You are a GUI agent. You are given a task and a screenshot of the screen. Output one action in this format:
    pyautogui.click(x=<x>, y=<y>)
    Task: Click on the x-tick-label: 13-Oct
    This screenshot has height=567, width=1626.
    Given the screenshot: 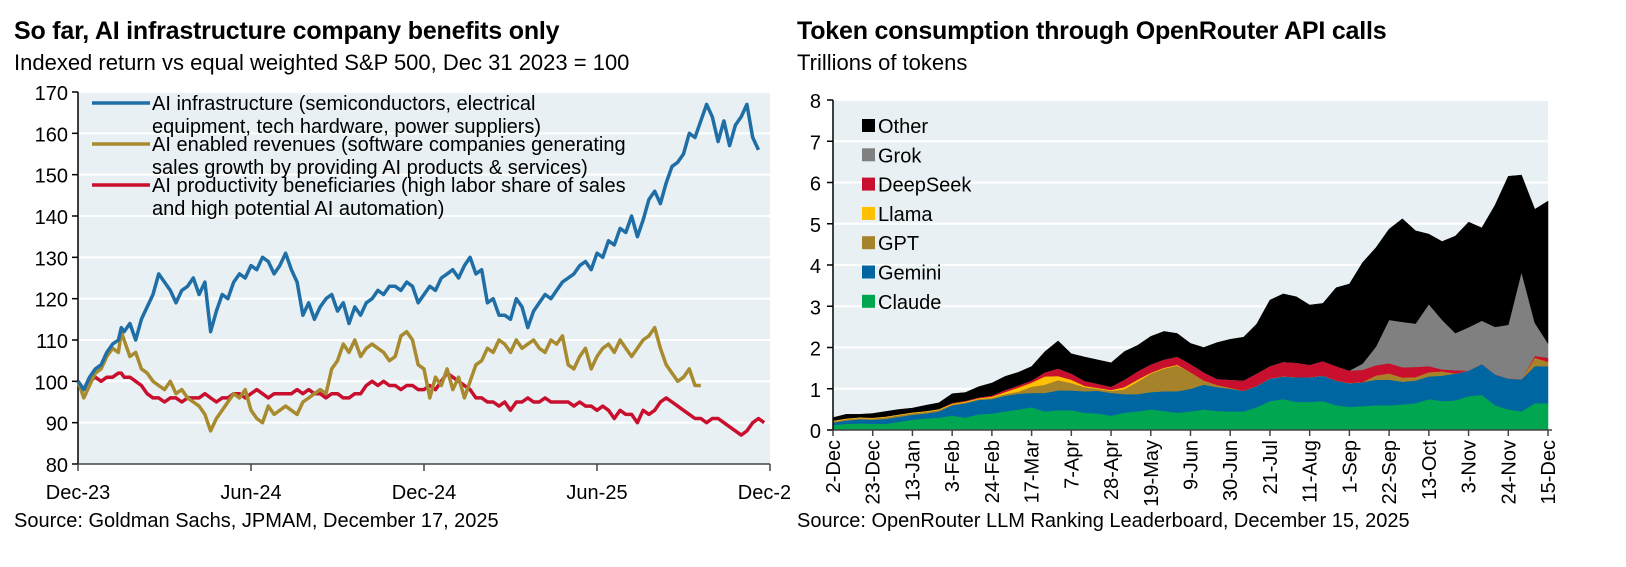 What is the action you would take?
    pyautogui.click(x=1430, y=470)
    